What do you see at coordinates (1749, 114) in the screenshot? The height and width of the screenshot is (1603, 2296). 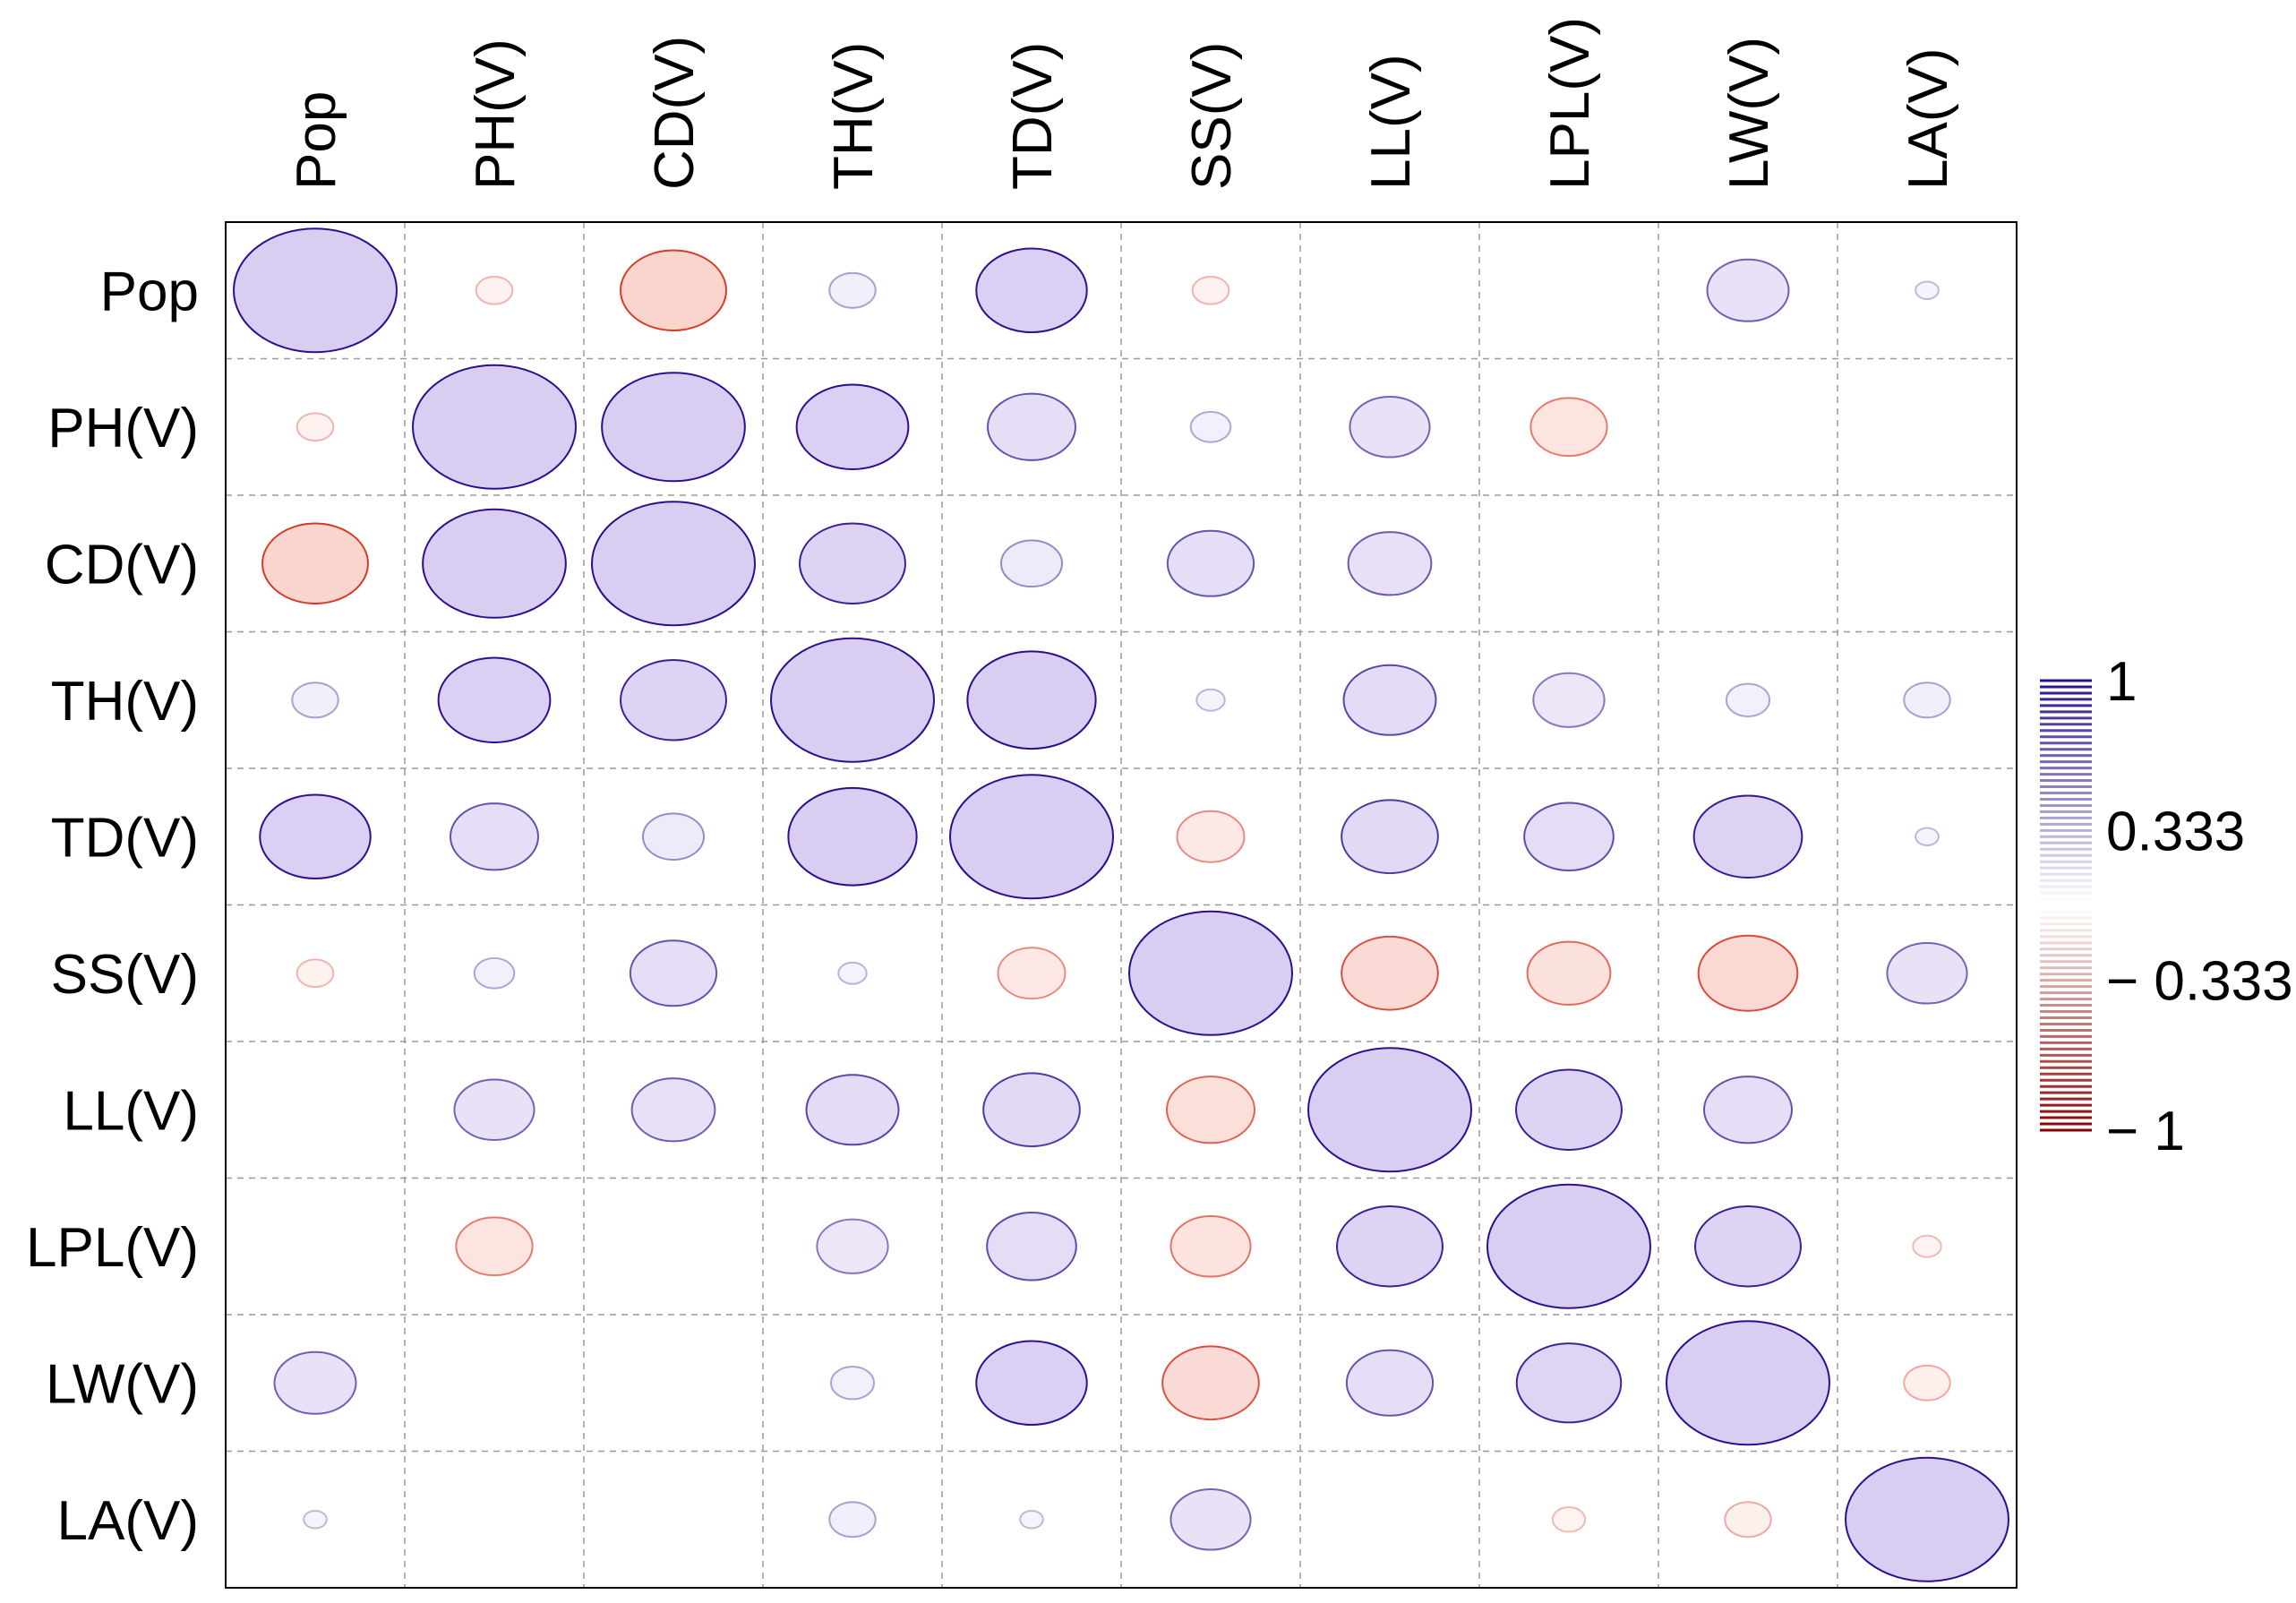 I see `column-label-lw-v: LW(V)` at bounding box center [1749, 114].